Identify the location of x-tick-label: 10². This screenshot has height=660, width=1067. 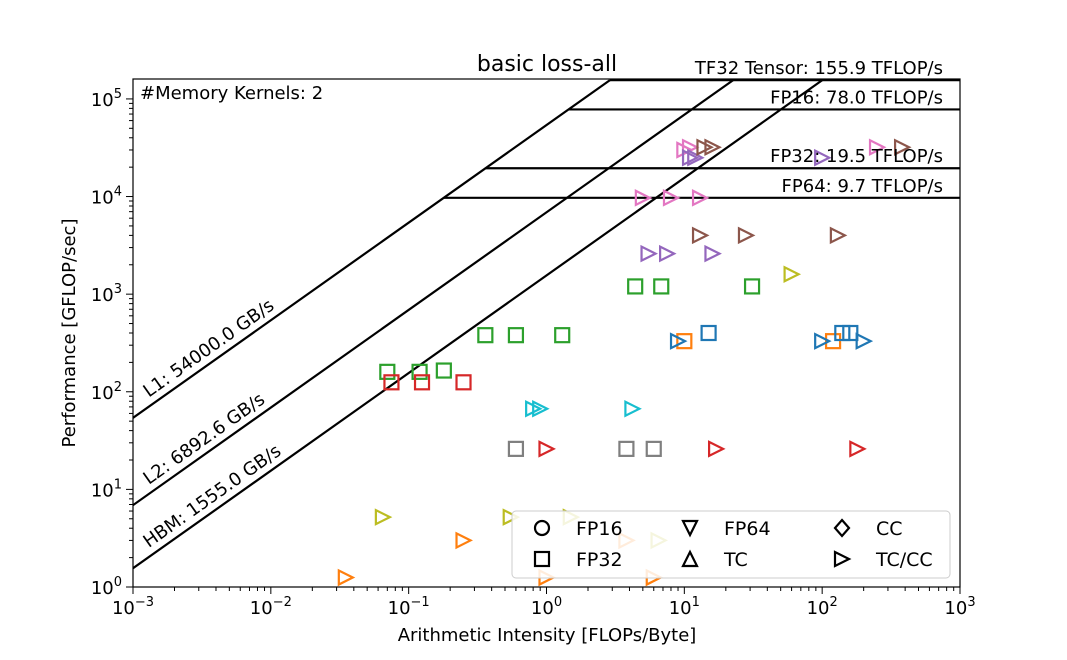
(822, 607).